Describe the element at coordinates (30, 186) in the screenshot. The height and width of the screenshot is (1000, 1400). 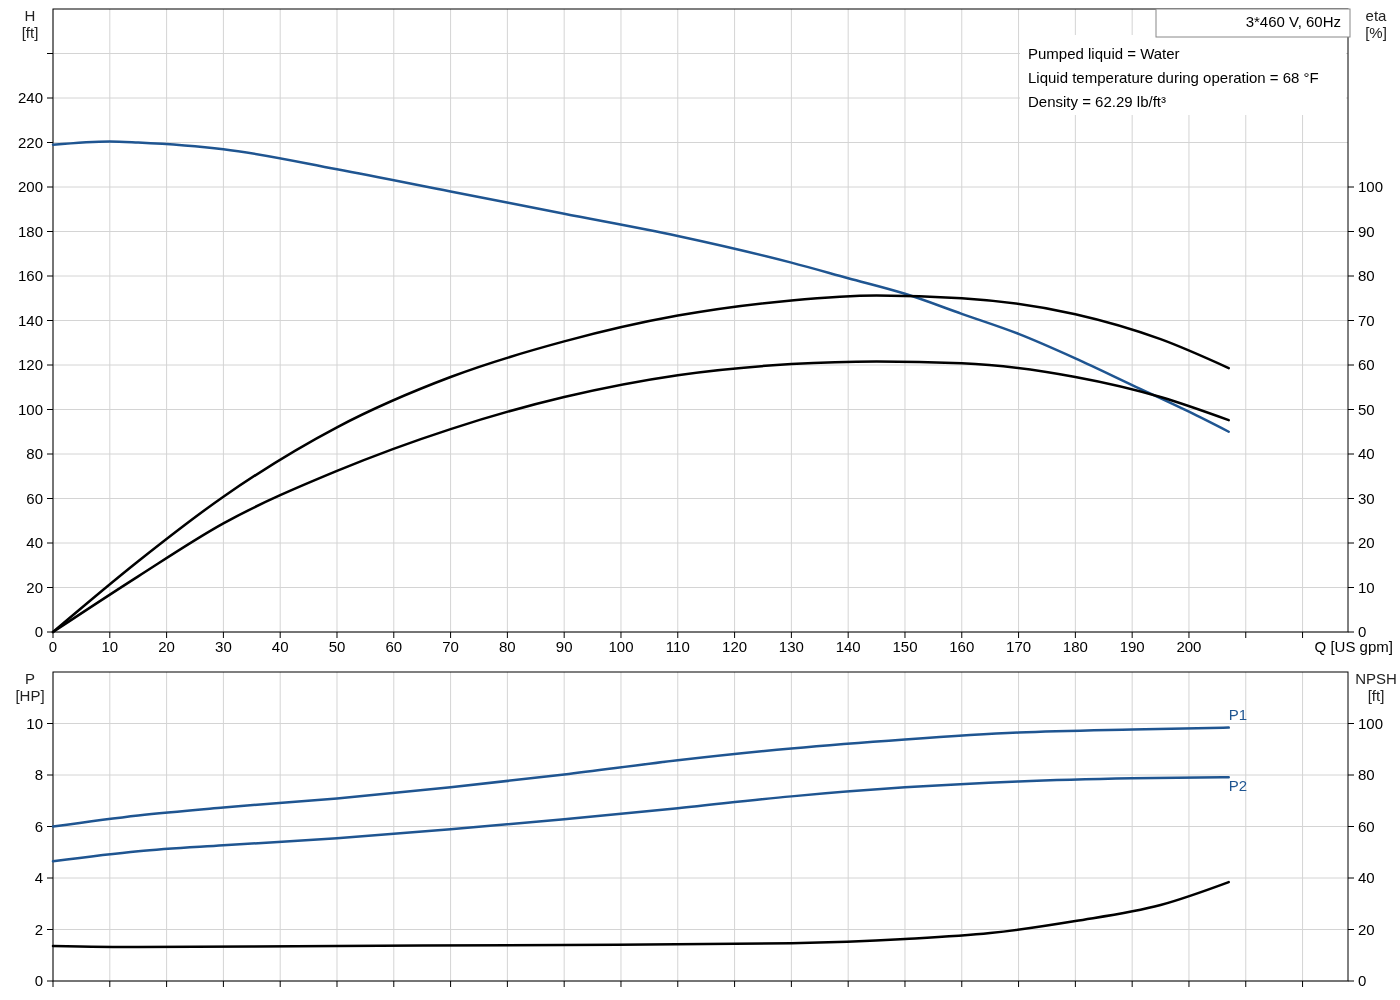
I see `y-tick-label: 200` at that location.